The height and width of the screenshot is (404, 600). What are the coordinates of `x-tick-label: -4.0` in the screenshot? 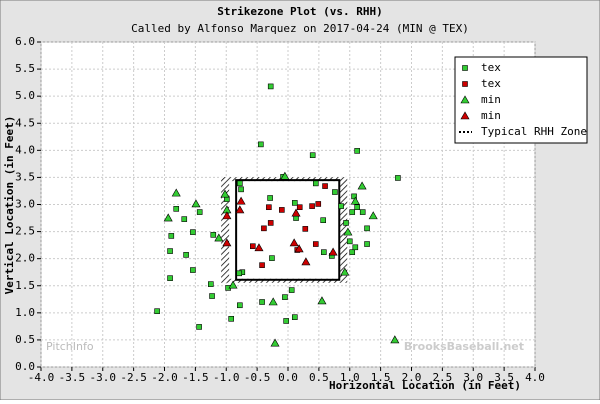 It's located at (41, 377).